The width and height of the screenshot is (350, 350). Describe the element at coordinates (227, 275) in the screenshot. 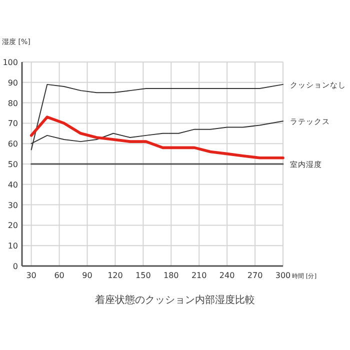

I see `x-tick-label: 240` at that location.